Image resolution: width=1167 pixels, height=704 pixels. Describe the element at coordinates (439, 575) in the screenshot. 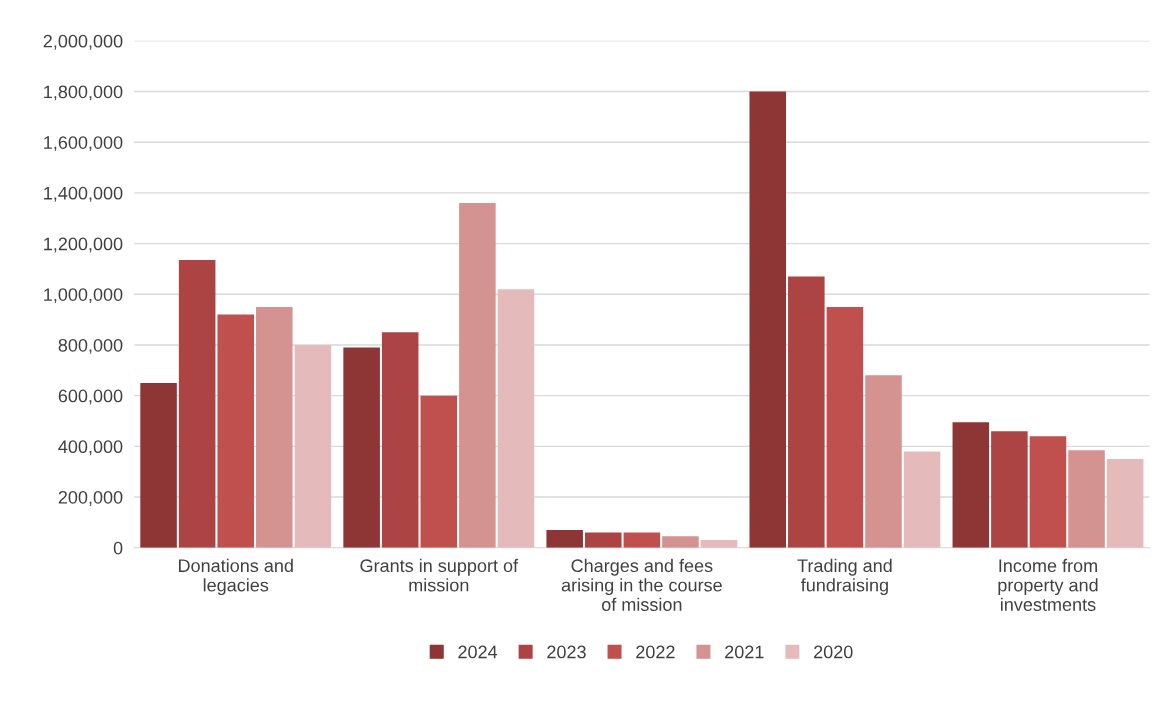

I see `x-tick-label: Grants in support of mission` at that location.